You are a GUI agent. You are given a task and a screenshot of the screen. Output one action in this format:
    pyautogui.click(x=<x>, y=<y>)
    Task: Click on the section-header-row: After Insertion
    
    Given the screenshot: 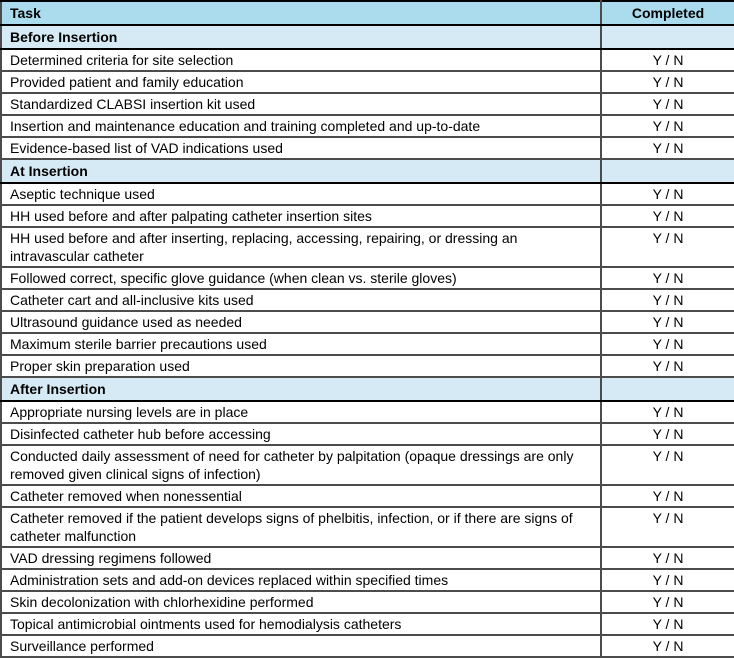 What is the action you would take?
    pyautogui.click(x=367, y=389)
    